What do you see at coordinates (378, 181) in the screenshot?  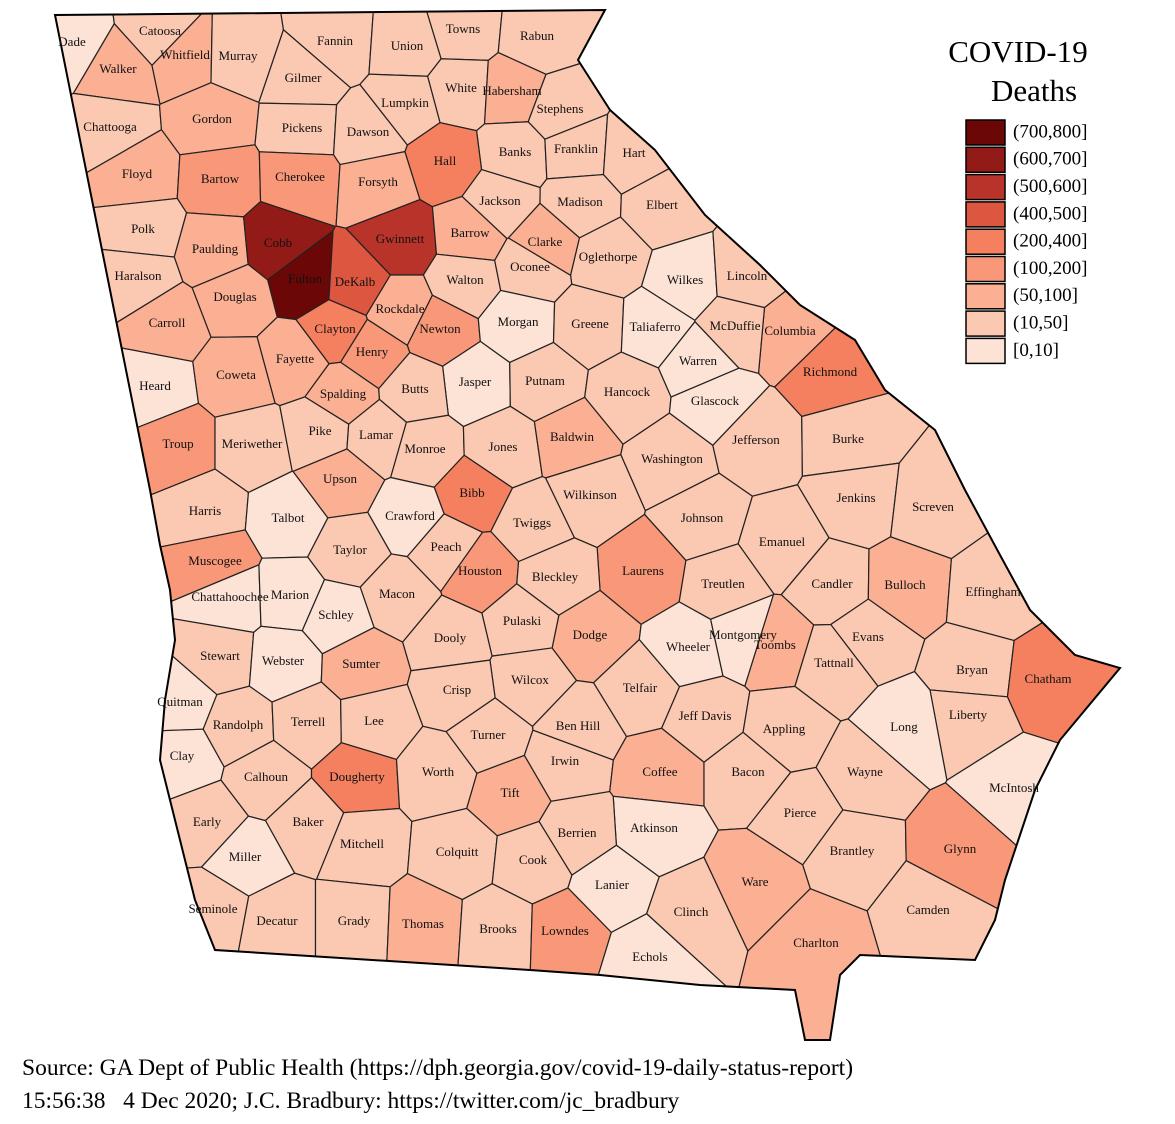 I see `county-label: Forsyth` at bounding box center [378, 181].